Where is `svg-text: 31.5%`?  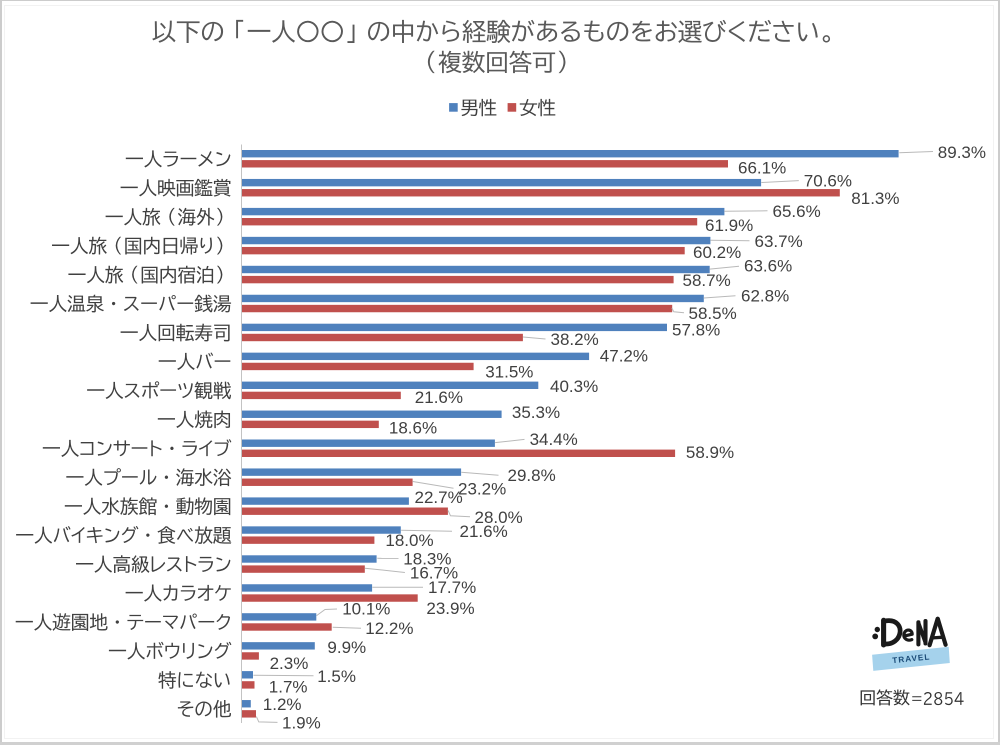 svg-text: 31.5% is located at coordinates (509, 371).